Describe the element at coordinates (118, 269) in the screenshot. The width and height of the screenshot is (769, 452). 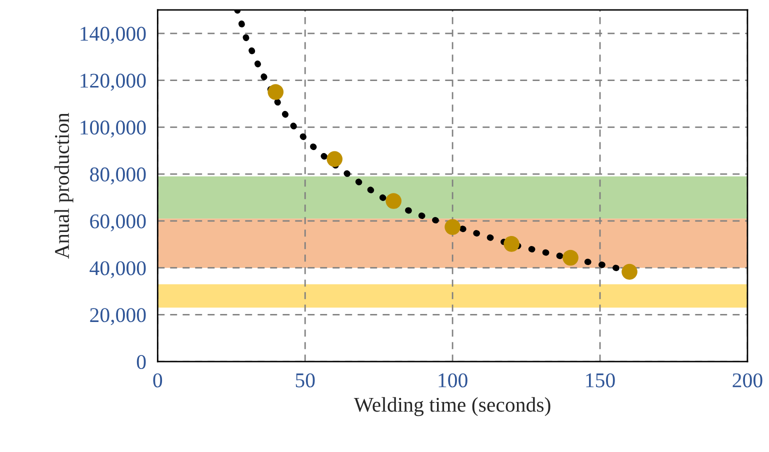
I see `y-tick-label: 40,000` at that location.